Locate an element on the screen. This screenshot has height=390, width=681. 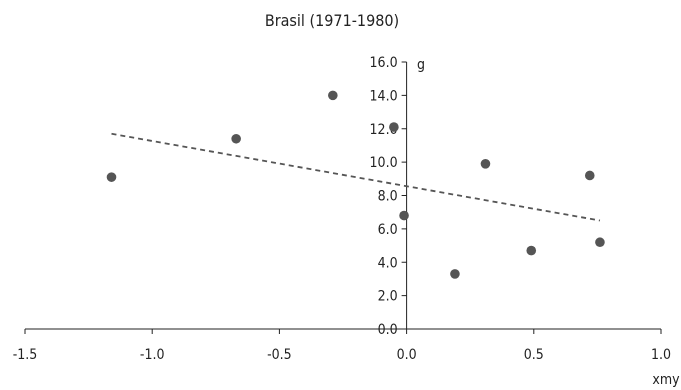
y-tick-label: 16.0 is located at coordinates (384, 63).